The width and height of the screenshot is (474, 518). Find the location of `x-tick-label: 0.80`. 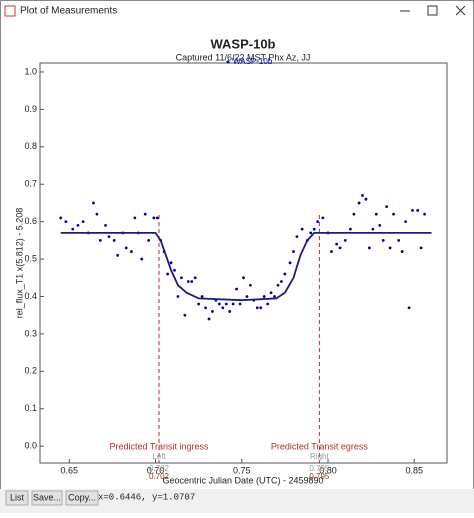

x-tick-label: 0.80 is located at coordinates (328, 470).